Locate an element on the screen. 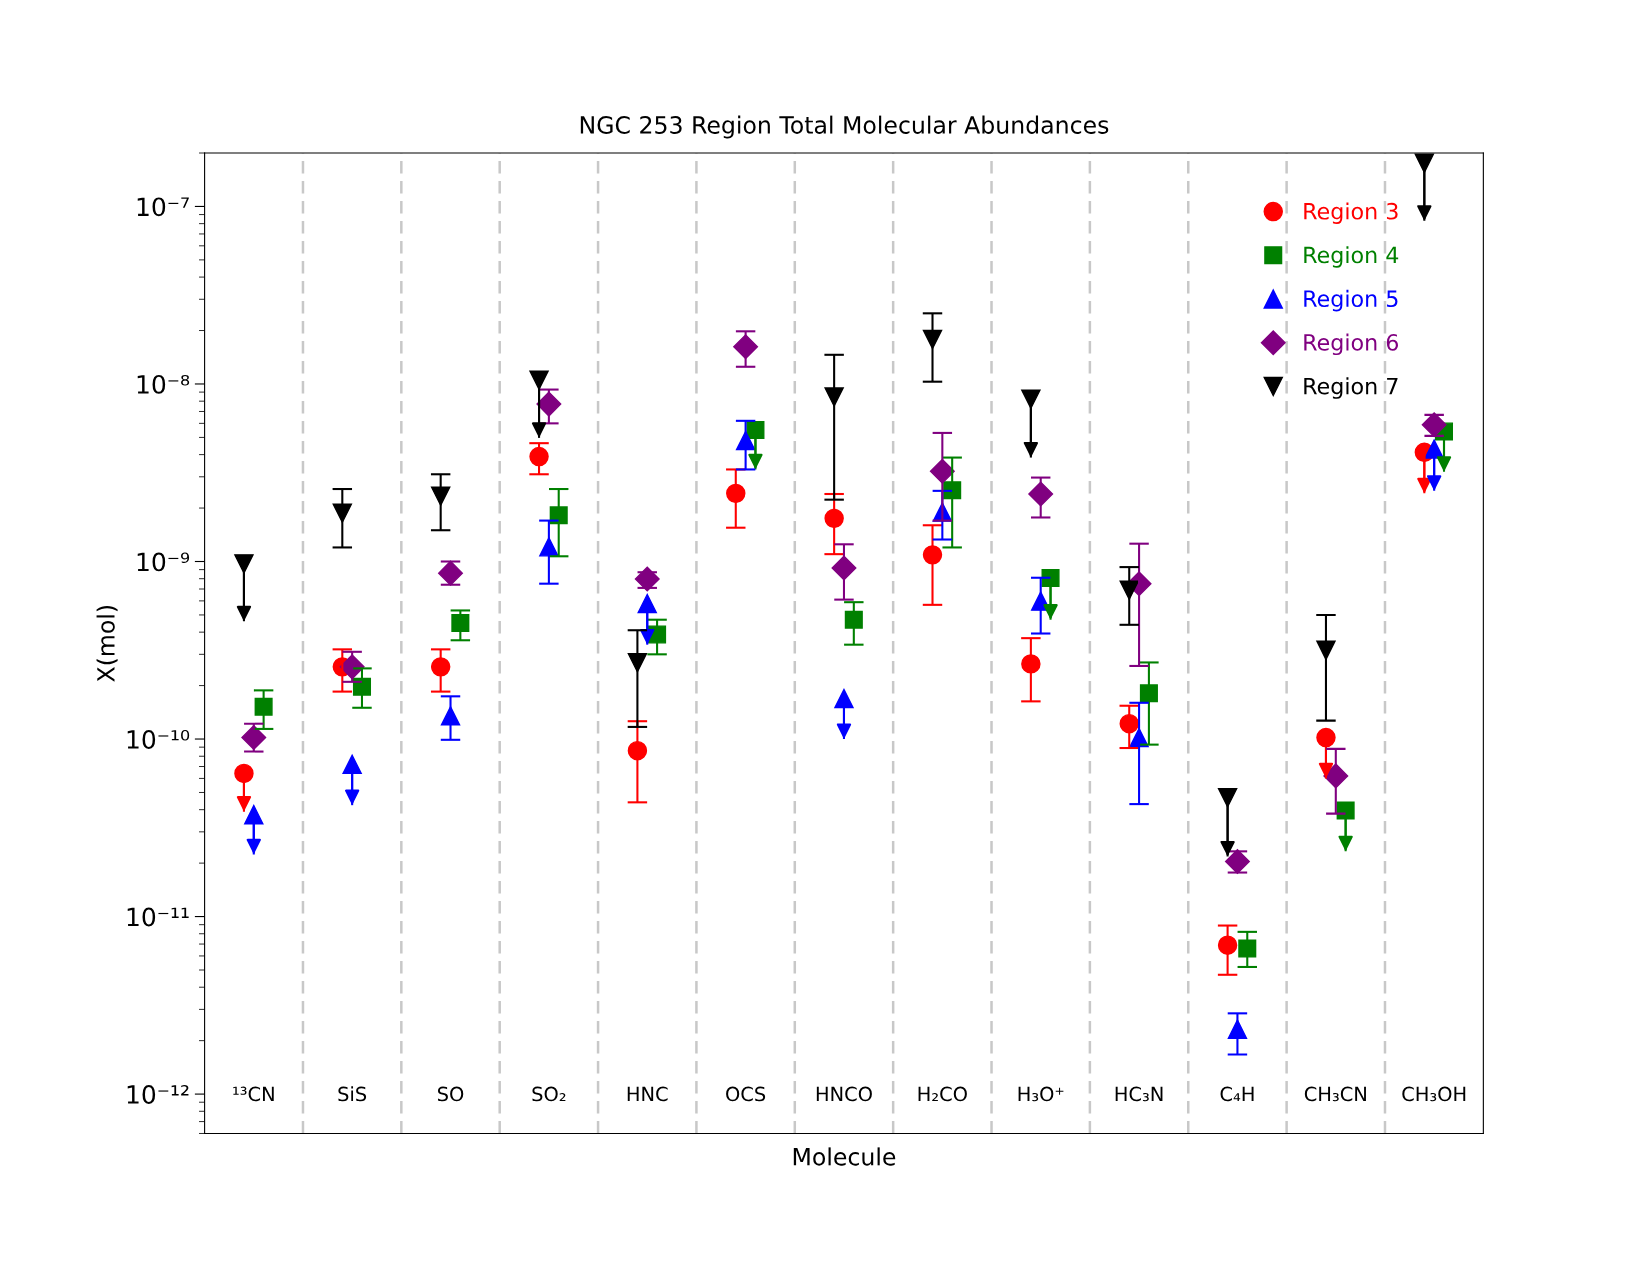  x-tick-label: ¹³CN is located at coordinates (253, 1094).